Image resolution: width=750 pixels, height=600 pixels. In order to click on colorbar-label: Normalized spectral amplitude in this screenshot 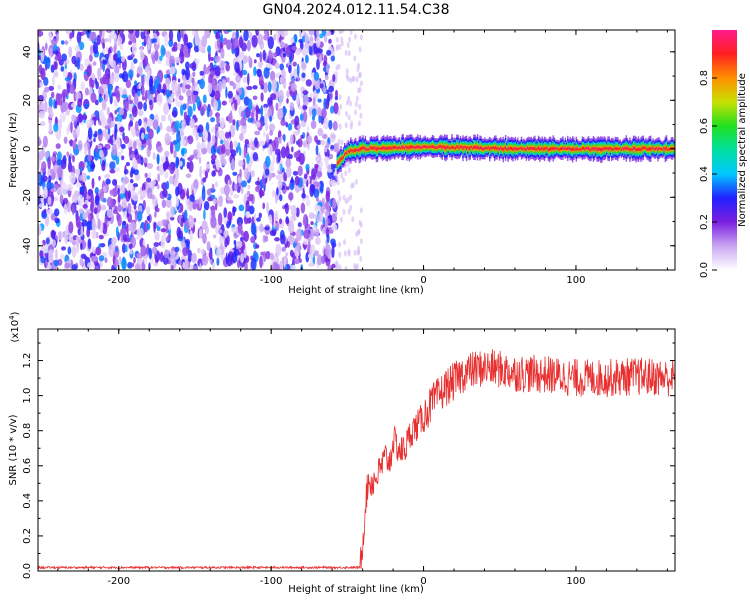, I will do `click(742, 150)`.